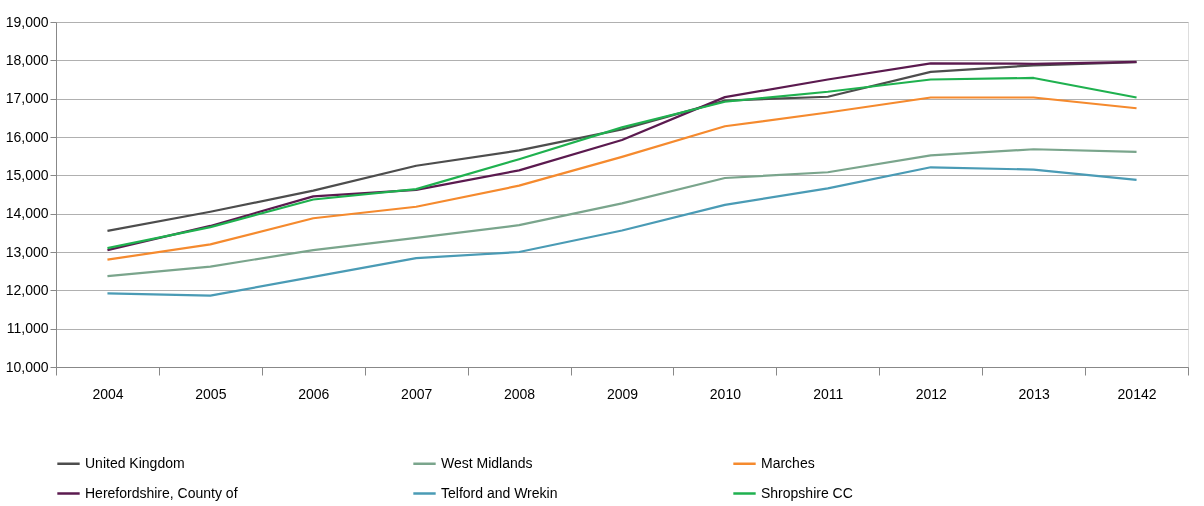  I want to click on y-tick-label: 15,000, so click(27, 174).